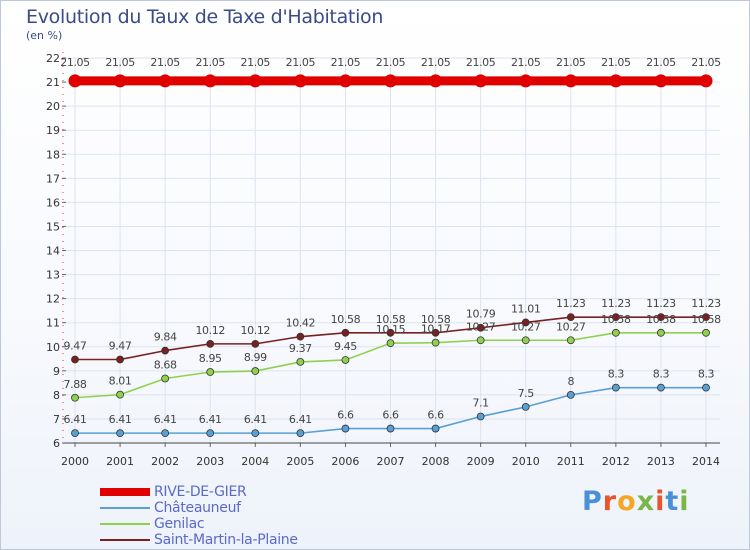  What do you see at coordinates (53, 106) in the screenshot?
I see `y-tick-label: 20` at bounding box center [53, 106].